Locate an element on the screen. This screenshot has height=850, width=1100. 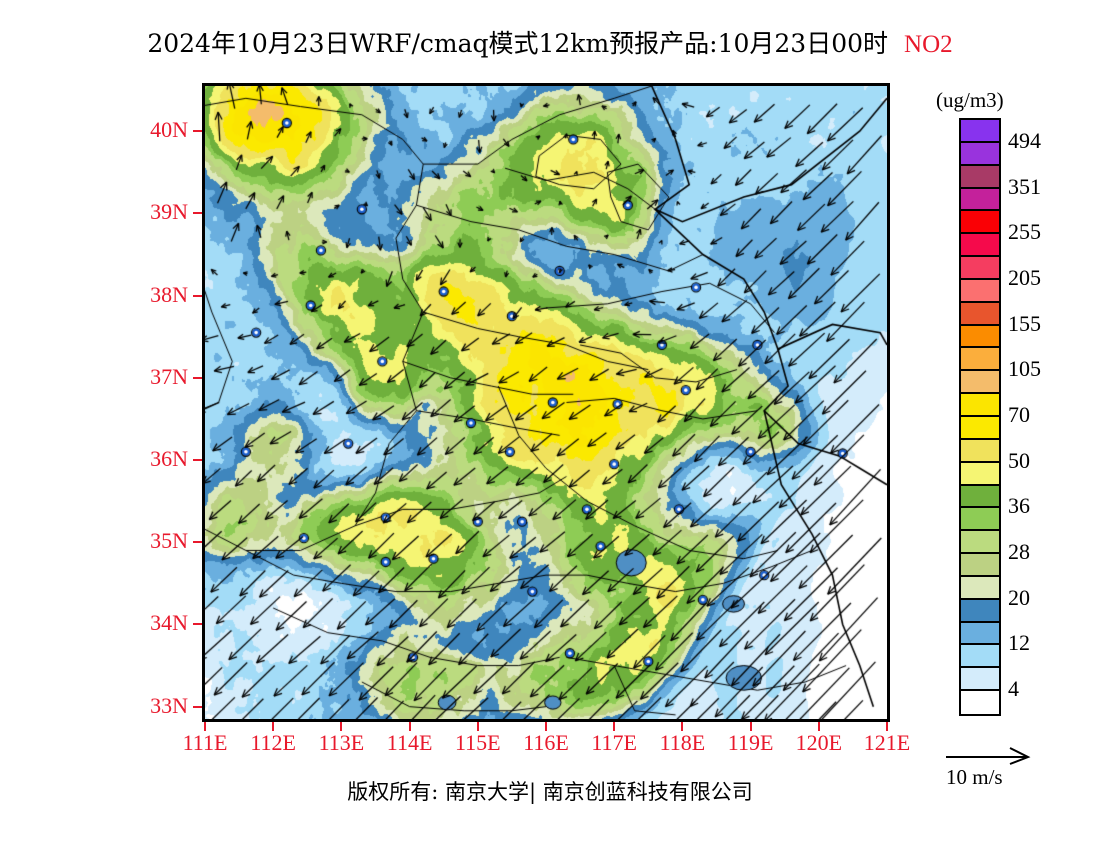
wind-scale-arrow-icon is located at coordinates (988, 756).